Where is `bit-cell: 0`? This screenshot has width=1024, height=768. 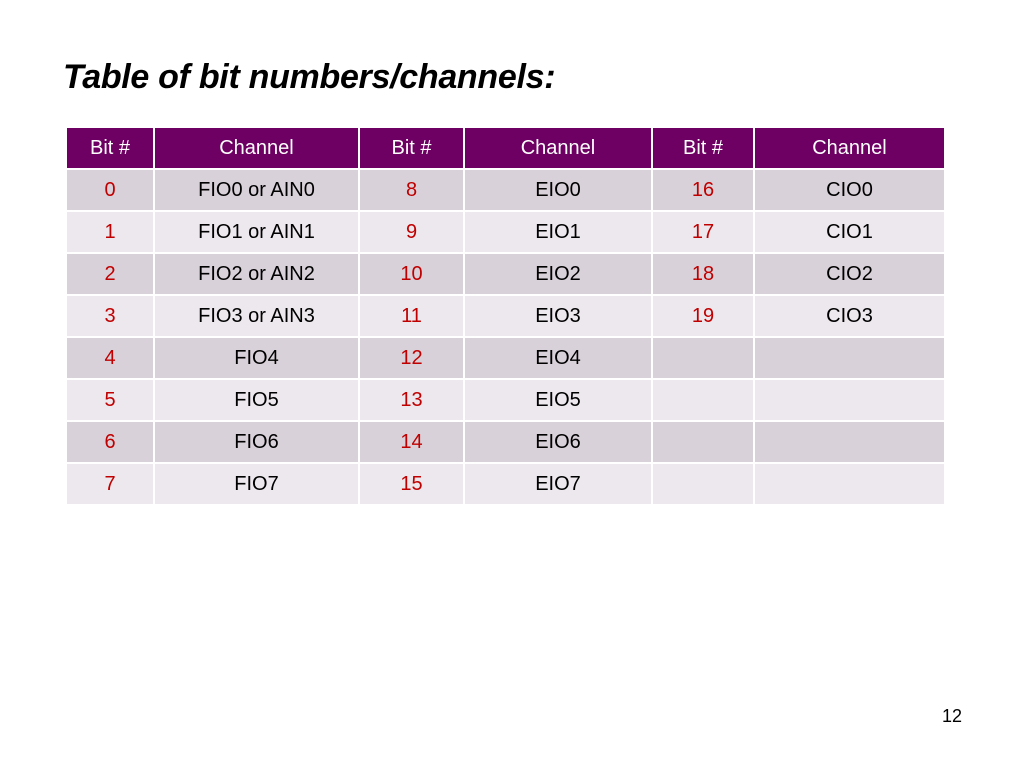
bit-cell: 0 is located at coordinates (110, 190).